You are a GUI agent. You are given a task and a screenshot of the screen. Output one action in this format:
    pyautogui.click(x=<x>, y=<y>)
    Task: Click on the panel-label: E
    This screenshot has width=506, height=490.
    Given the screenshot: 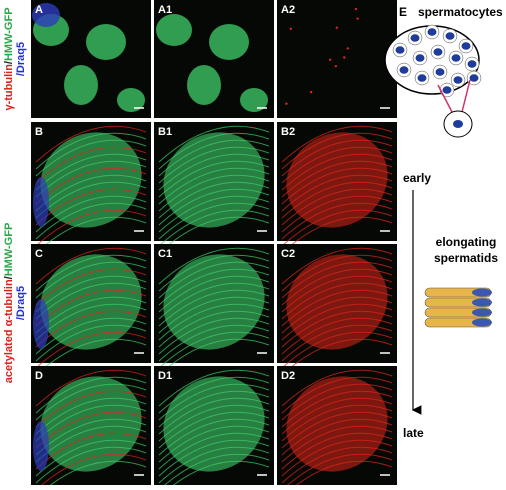 What is the action you would take?
    pyautogui.click(x=403, y=12)
    